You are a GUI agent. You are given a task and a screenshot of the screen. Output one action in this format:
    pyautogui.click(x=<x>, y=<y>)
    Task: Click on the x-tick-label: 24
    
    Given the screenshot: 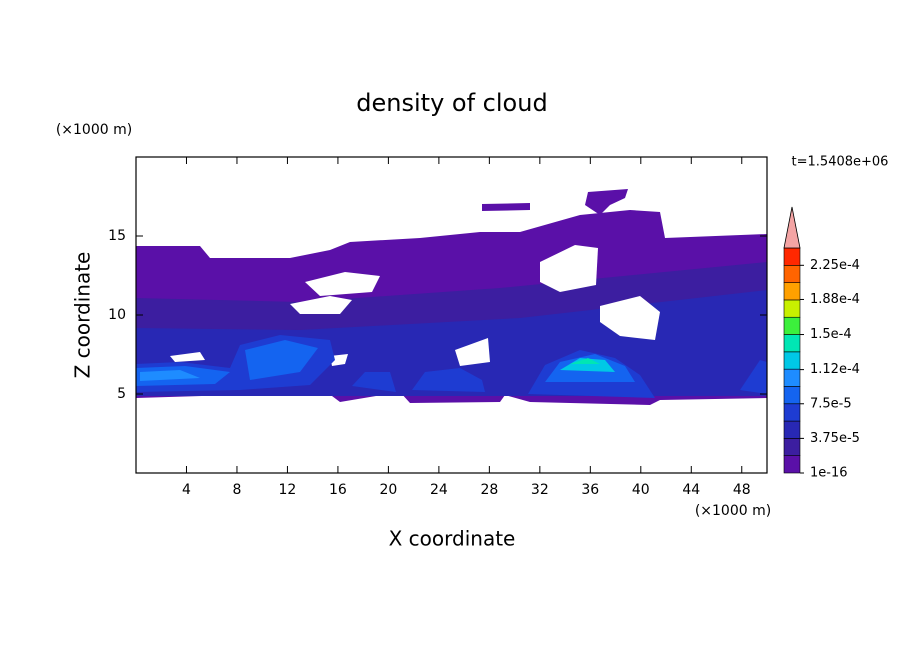 What is the action you would take?
    pyautogui.click(x=439, y=490)
    